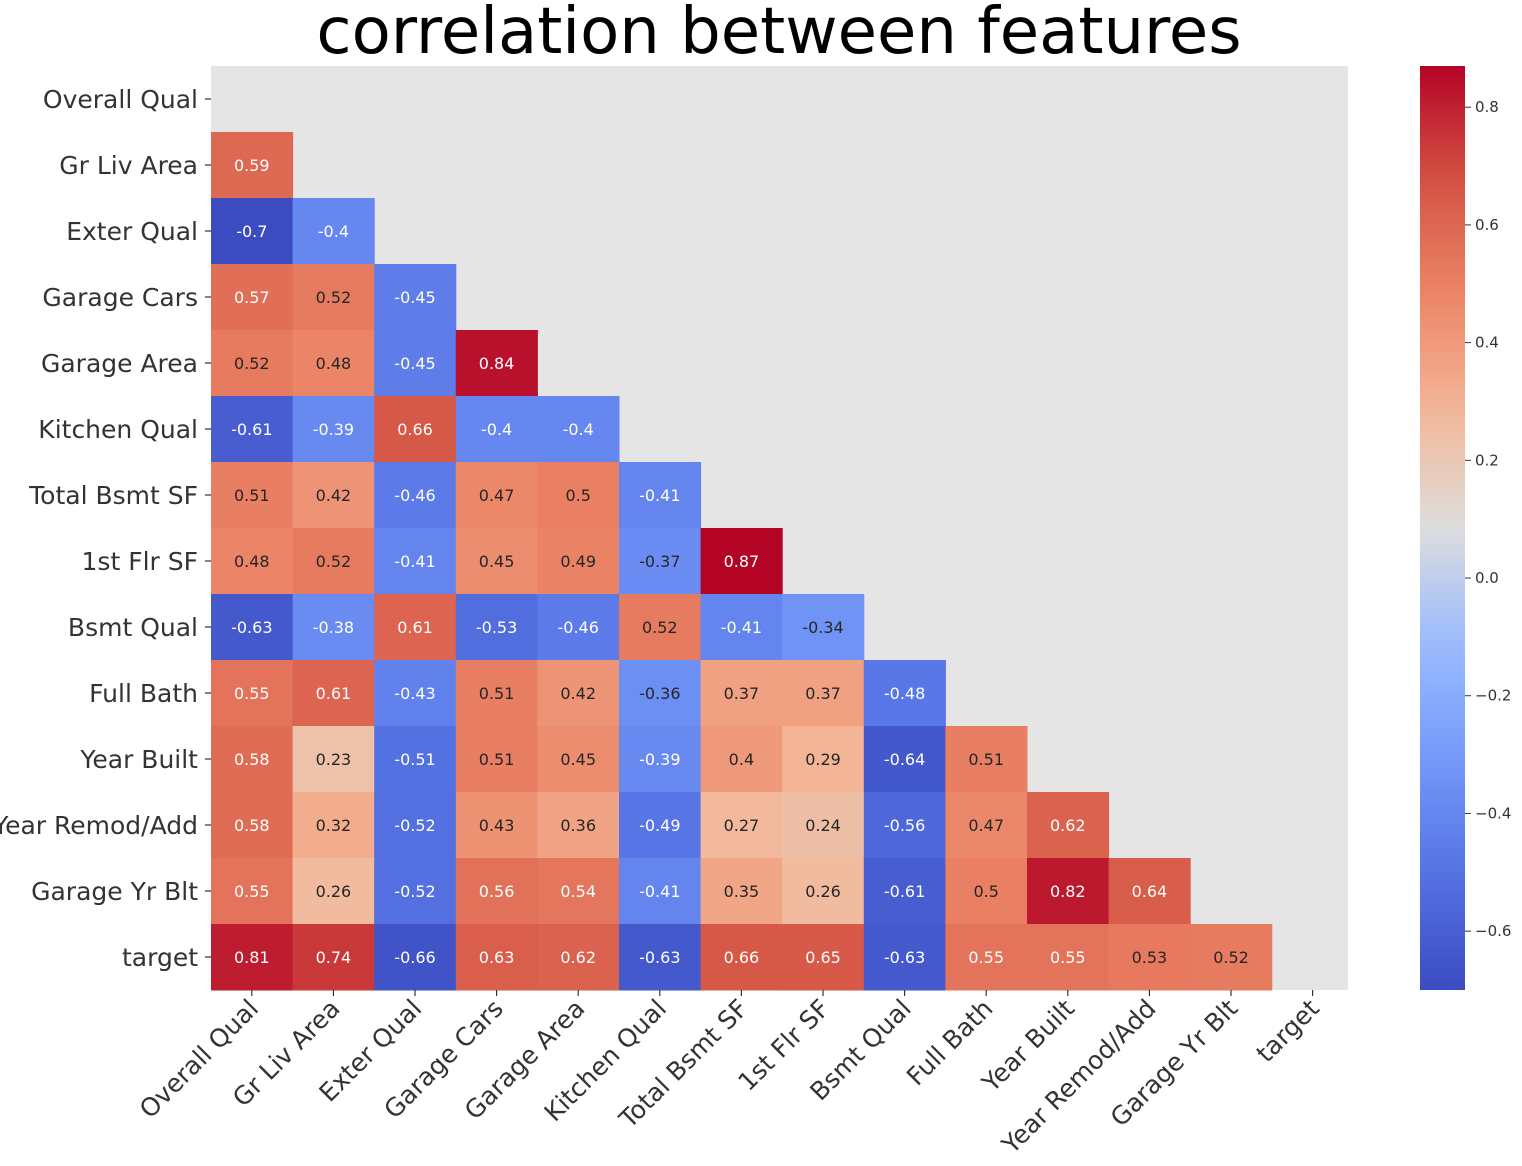  Describe the element at coordinates (1068, 891) in the screenshot. I see `cell-value-label: 0.82` at that location.